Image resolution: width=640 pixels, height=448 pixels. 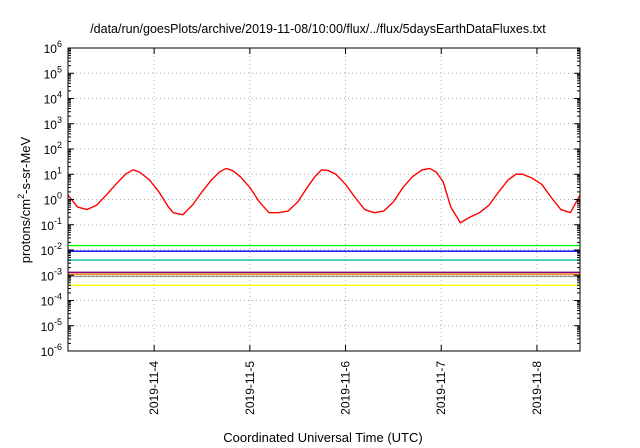 I want to click on x-tick-label: 2019-11-4, so click(x=154, y=388).